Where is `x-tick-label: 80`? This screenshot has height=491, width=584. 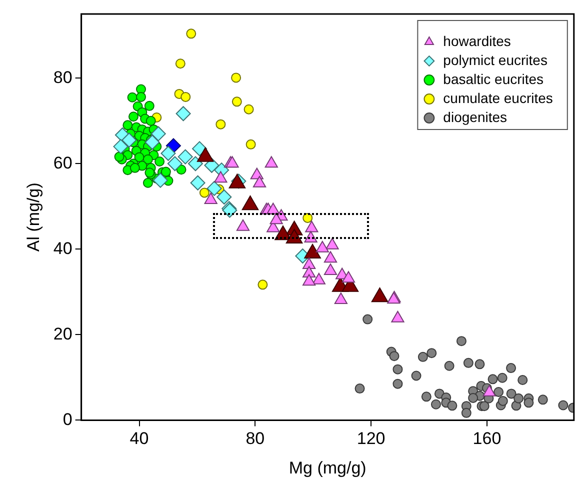
x-tick-label: 80 is located at coordinates (255, 438).